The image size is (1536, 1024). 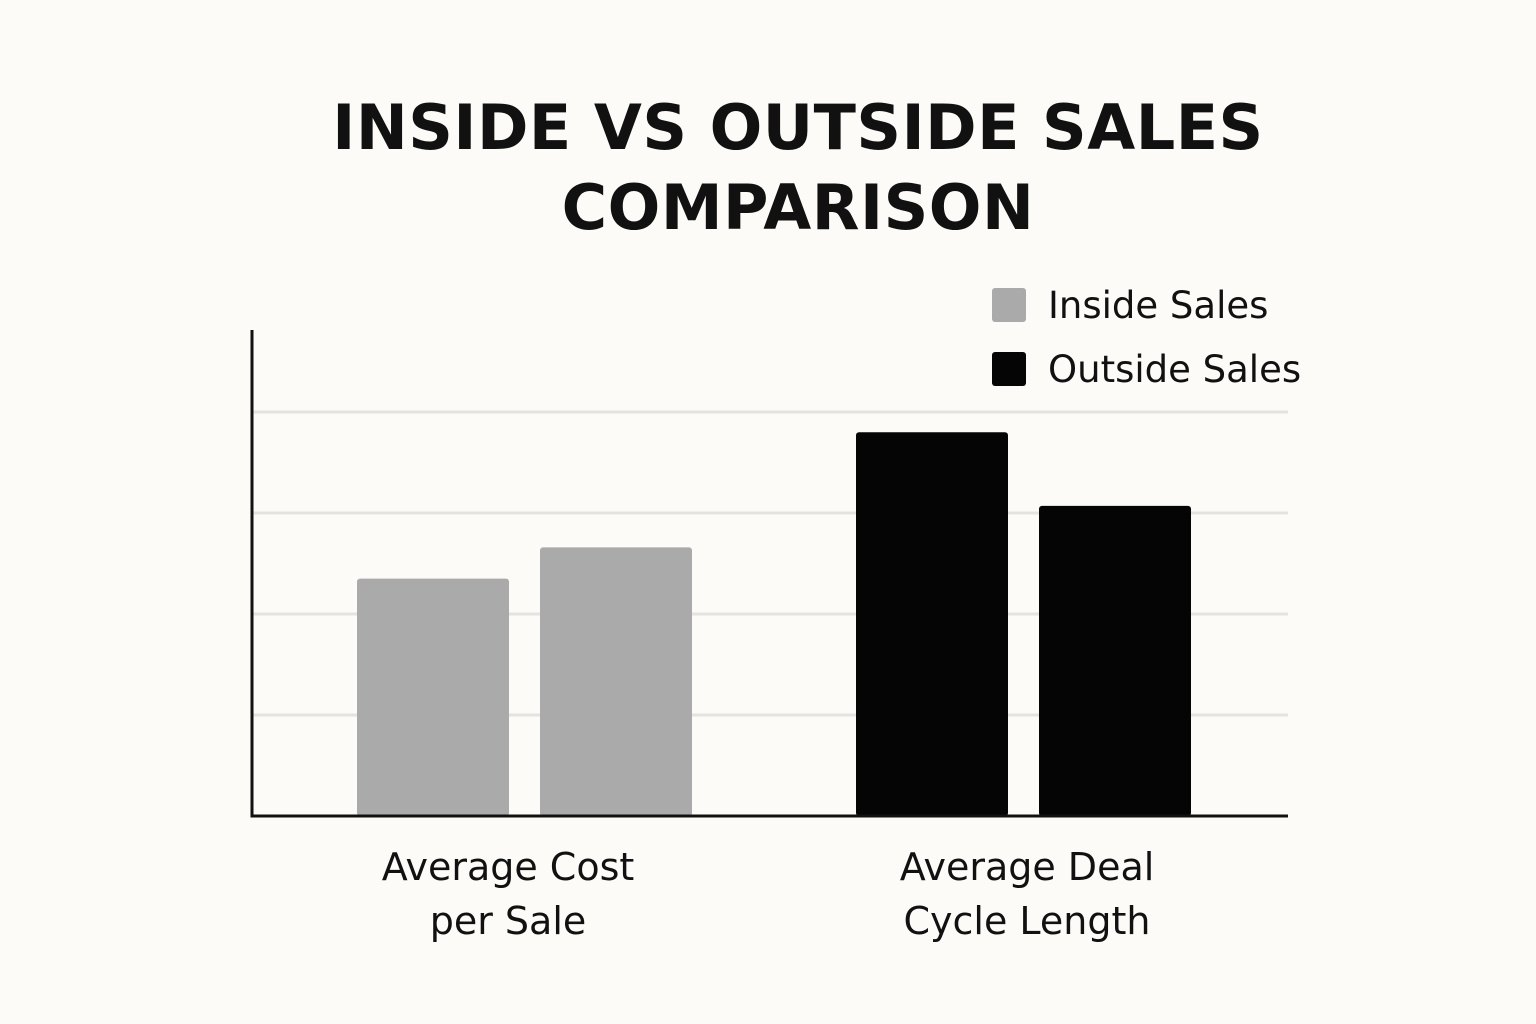 What do you see at coordinates (508, 867) in the screenshot?
I see `x-tick-label-line: Average Cost` at bounding box center [508, 867].